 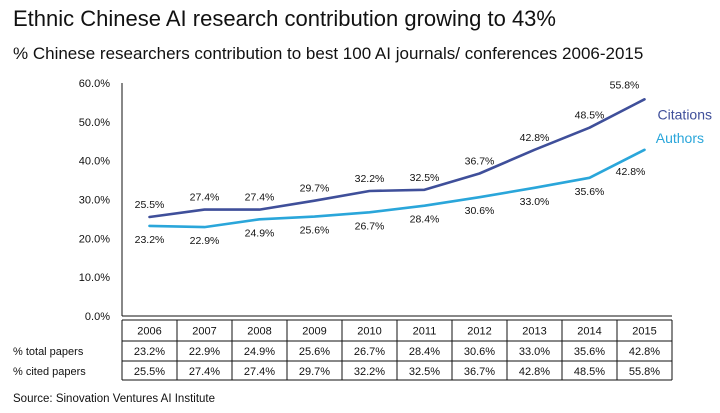 I want to click on x-tick-label: 2015, so click(x=644, y=332).